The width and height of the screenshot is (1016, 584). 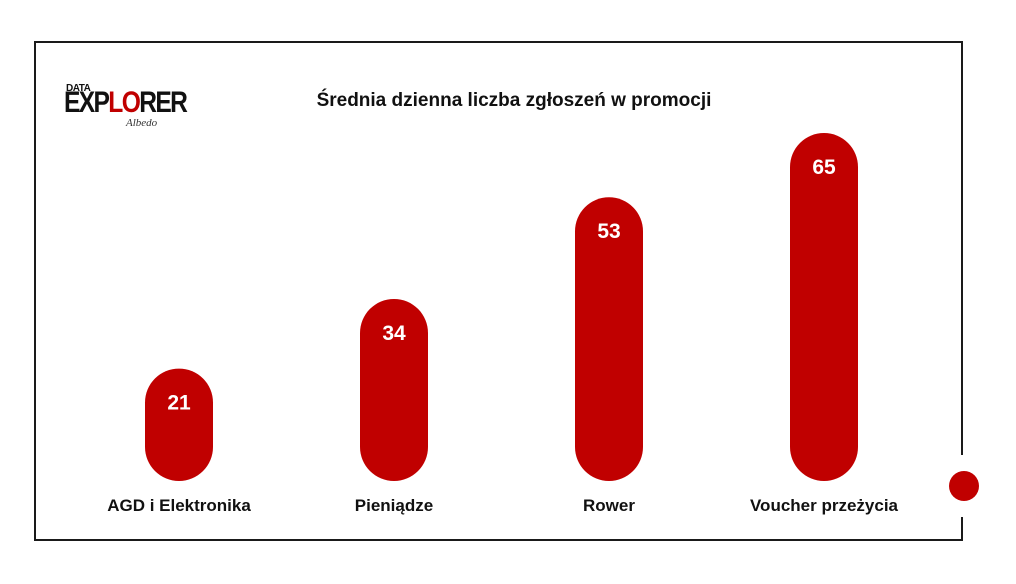 I want to click on data-label-2: 53, so click(x=608, y=231).